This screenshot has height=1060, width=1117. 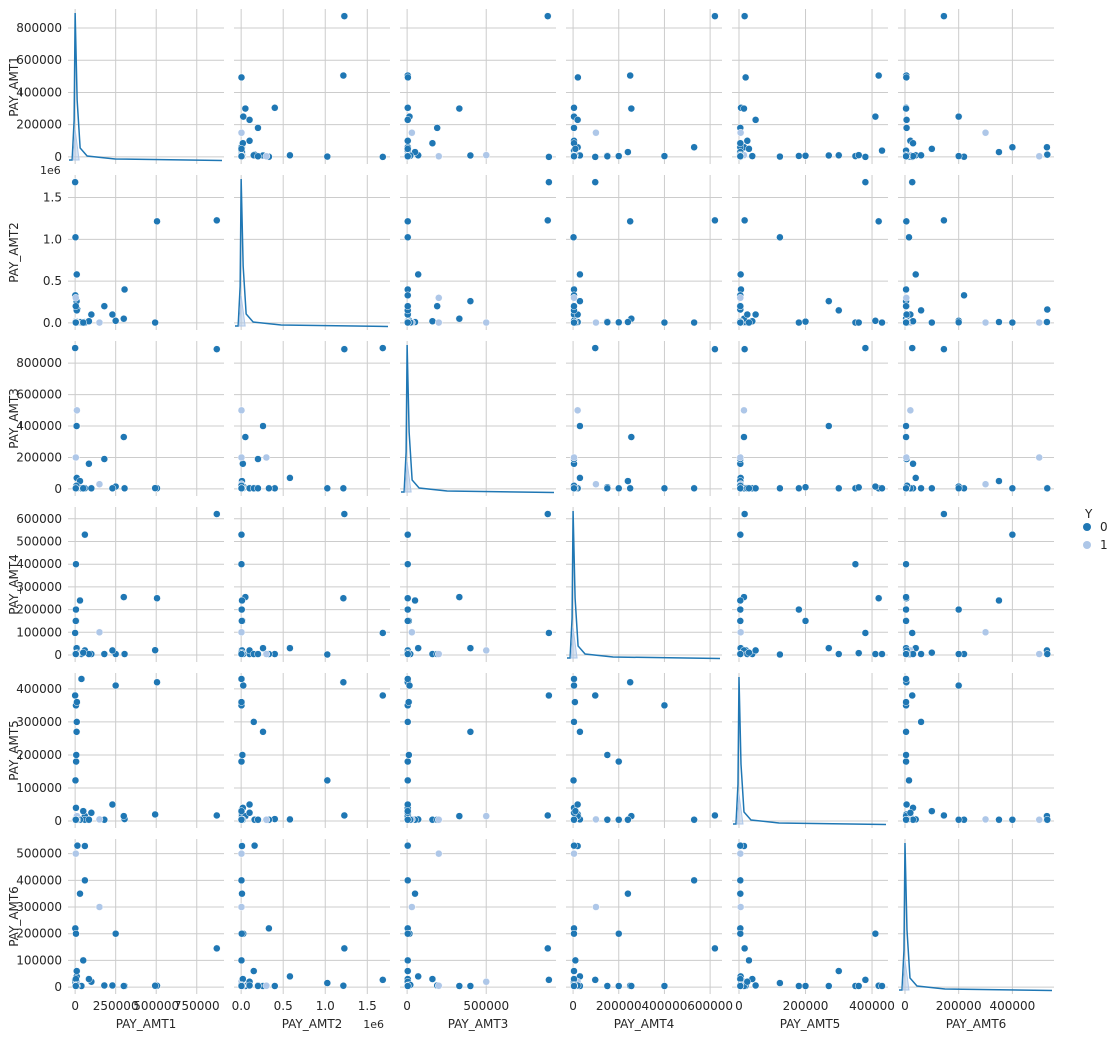 I want to click on x-tick-label: 600000, so click(x=710, y=1006).